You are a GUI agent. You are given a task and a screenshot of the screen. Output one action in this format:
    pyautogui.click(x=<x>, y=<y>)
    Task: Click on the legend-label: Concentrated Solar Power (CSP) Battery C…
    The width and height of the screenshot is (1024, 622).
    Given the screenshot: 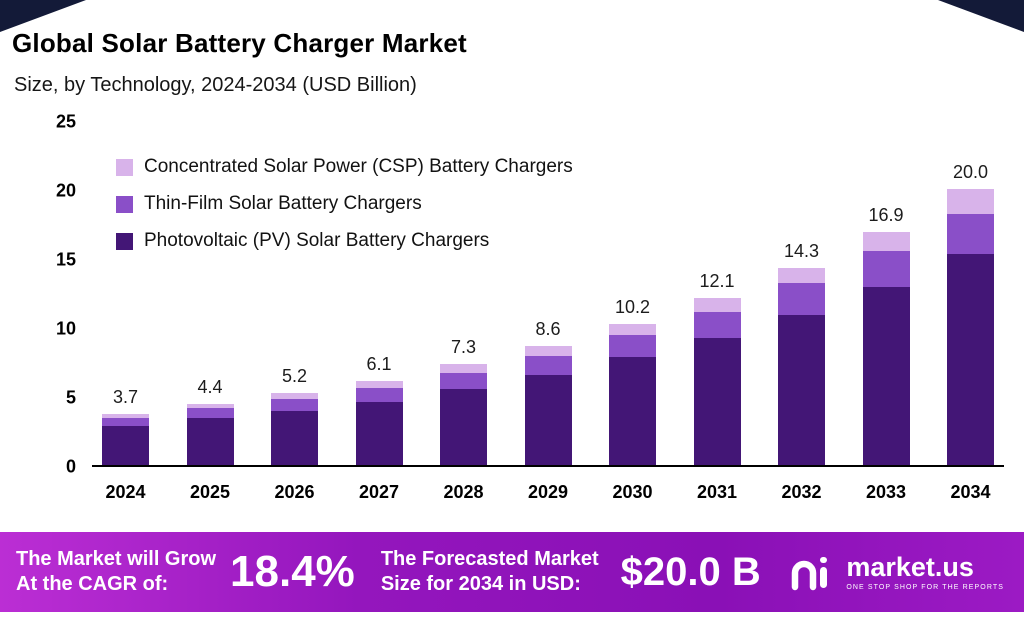 What is the action you would take?
    pyautogui.click(x=358, y=166)
    